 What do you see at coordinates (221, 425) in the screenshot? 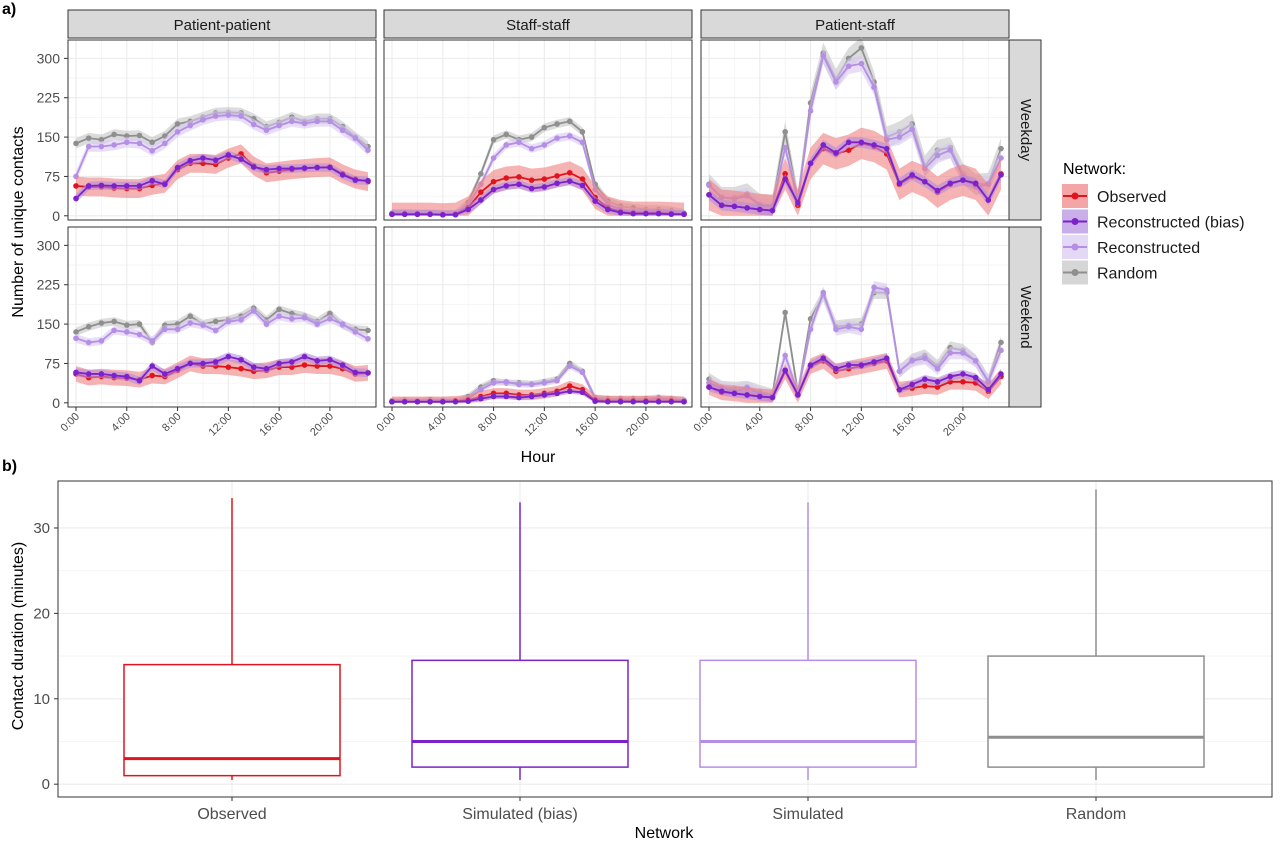
I see `x-tick-label: 12:00` at bounding box center [221, 425].